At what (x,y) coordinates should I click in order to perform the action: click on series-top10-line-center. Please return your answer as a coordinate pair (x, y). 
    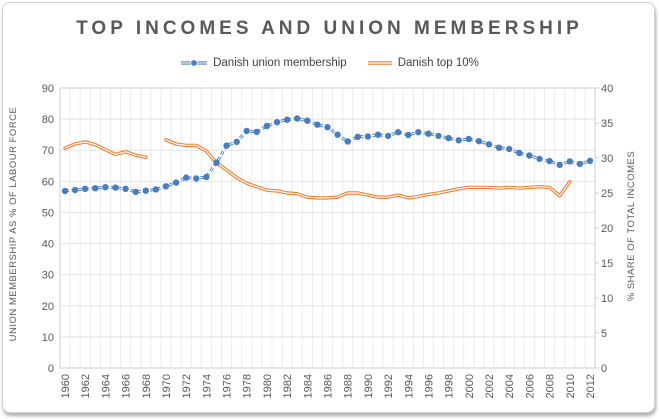
    Looking at the image, I should click on (317, 169).